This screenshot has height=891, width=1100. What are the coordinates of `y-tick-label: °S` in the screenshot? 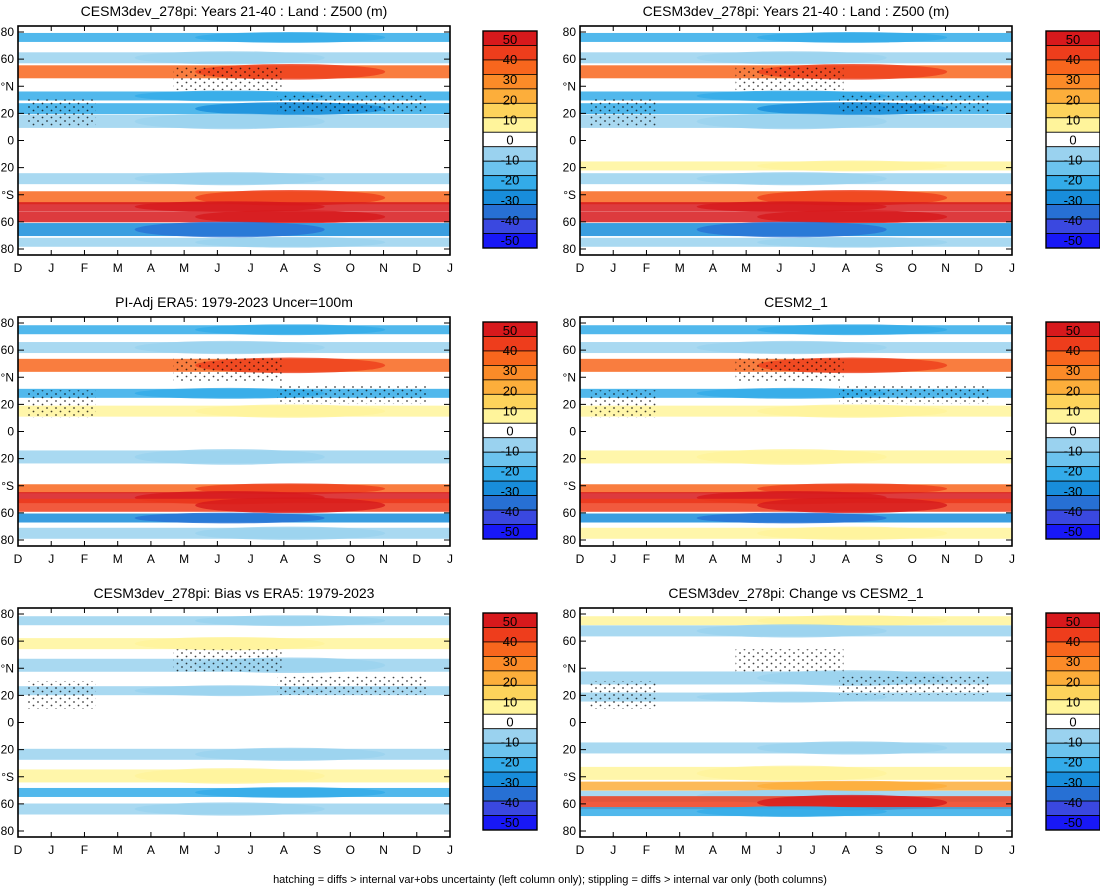 It's located at (569, 486).